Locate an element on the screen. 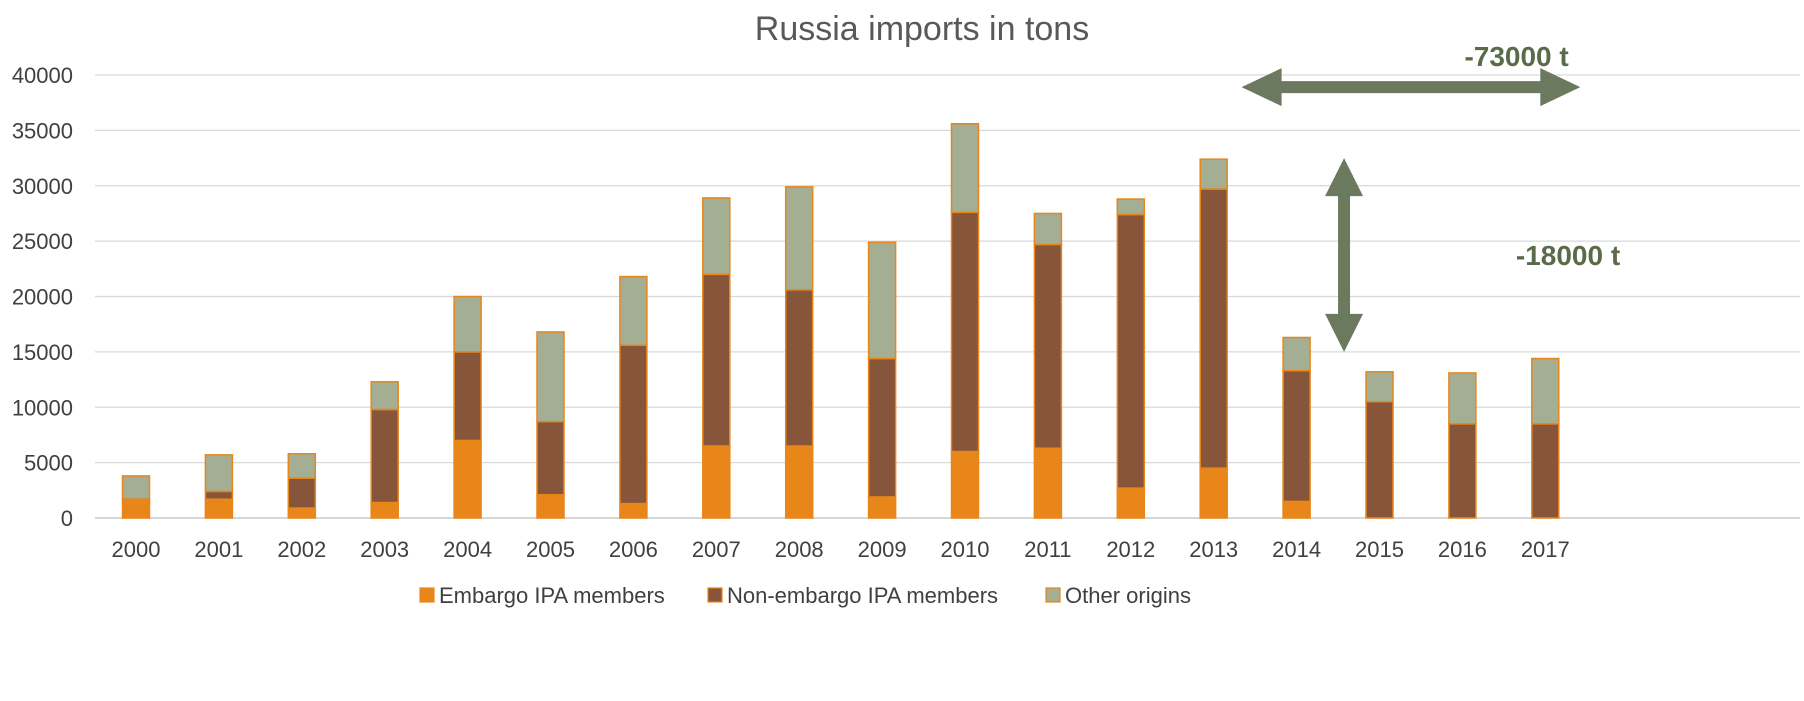 Image resolution: width=1804 pixels, height=701 pixels. y-tick-label: 25000 is located at coordinates (42, 241).